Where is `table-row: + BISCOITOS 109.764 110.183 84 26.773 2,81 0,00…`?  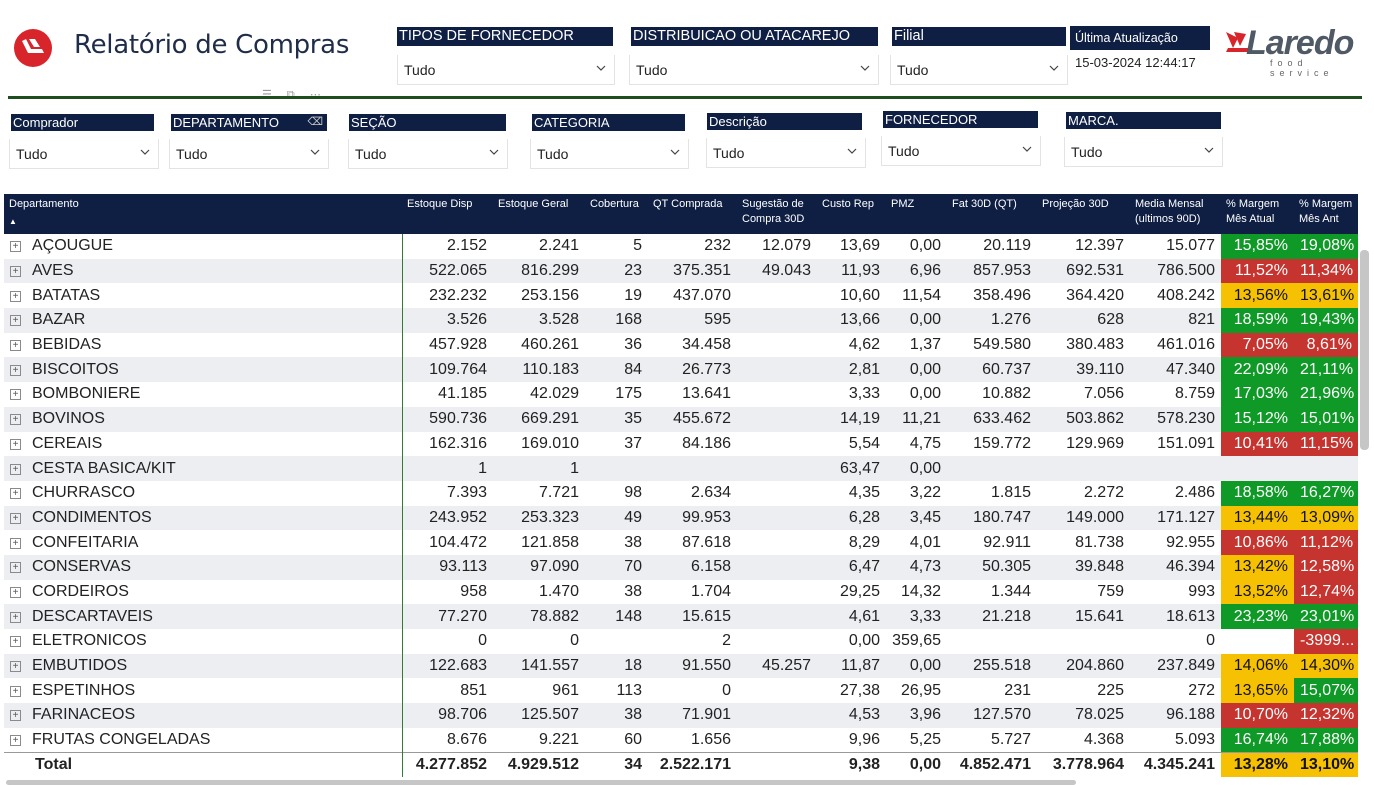
table-row: + BISCOITOS 109.764 110.183 84 26.773 2,81 0,00… is located at coordinates (681, 370).